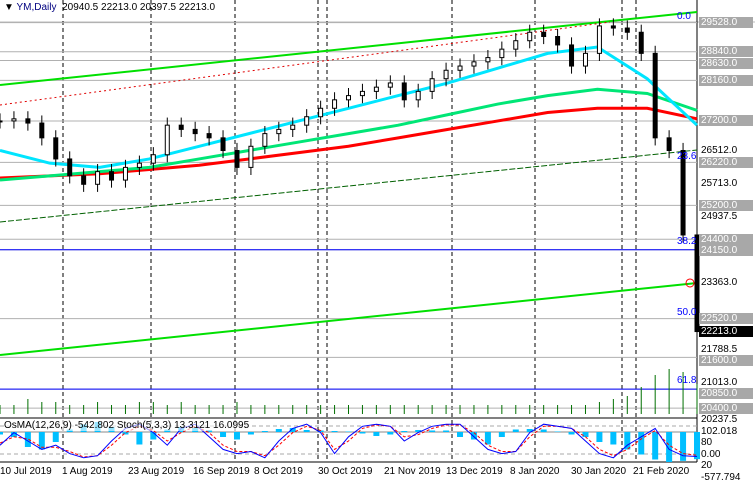 This screenshot has width=755, height=484. I want to click on trend-line, so click(349, 186).